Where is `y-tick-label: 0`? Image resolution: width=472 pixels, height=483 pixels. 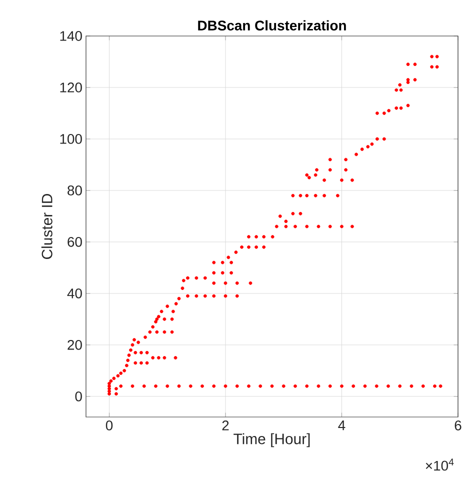 y-tick-label: 0 is located at coordinates (78, 396).